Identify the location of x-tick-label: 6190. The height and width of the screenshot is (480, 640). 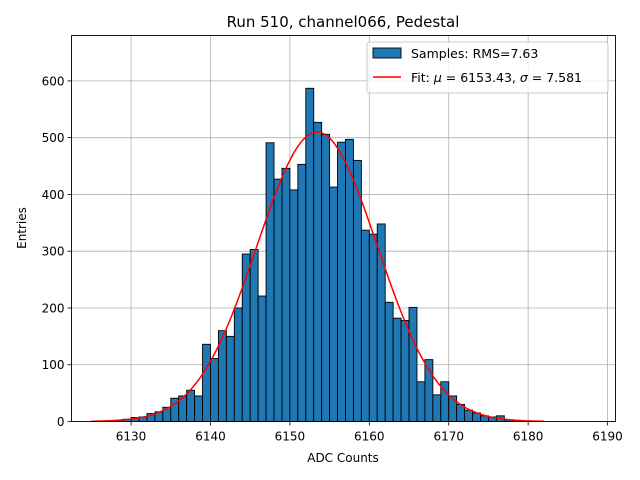
(607, 437).